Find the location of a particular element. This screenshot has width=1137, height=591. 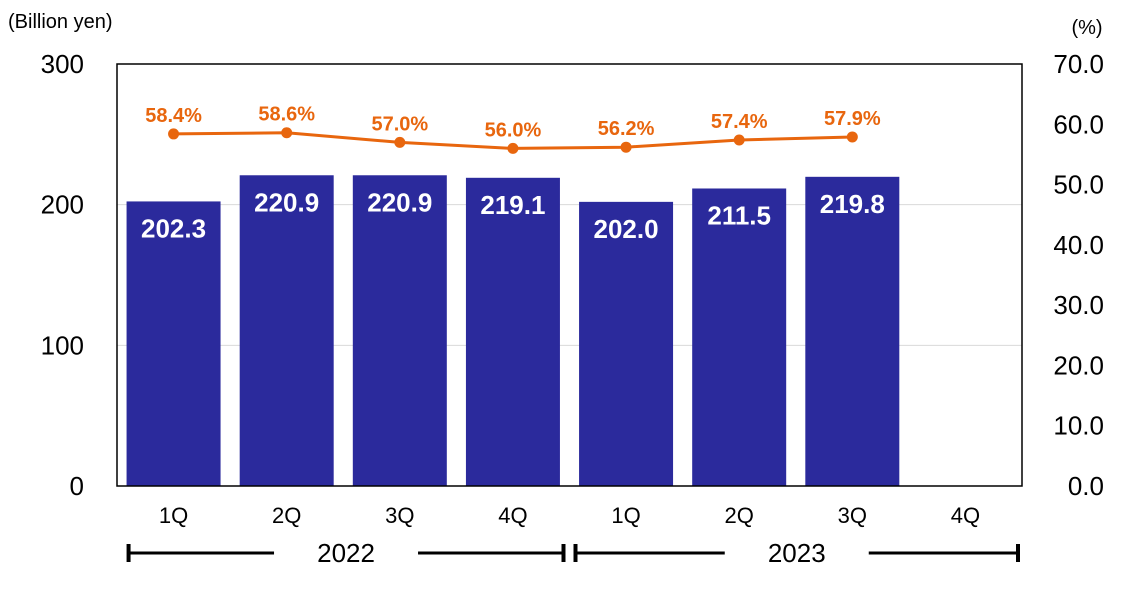

right-axis-tick-label: 40.0 is located at coordinates (1078, 245).